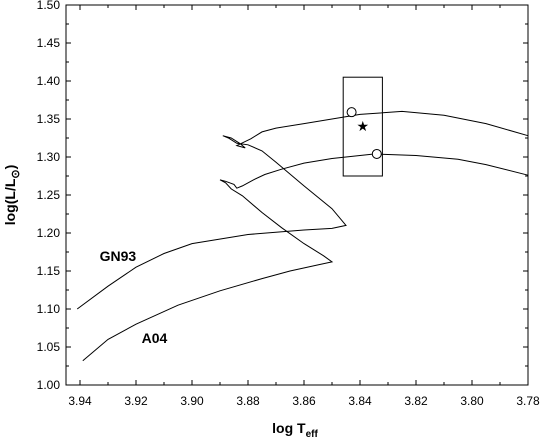 The height and width of the screenshot is (440, 541). I want to click on y-tick-label: 1.05, so click(49, 347).